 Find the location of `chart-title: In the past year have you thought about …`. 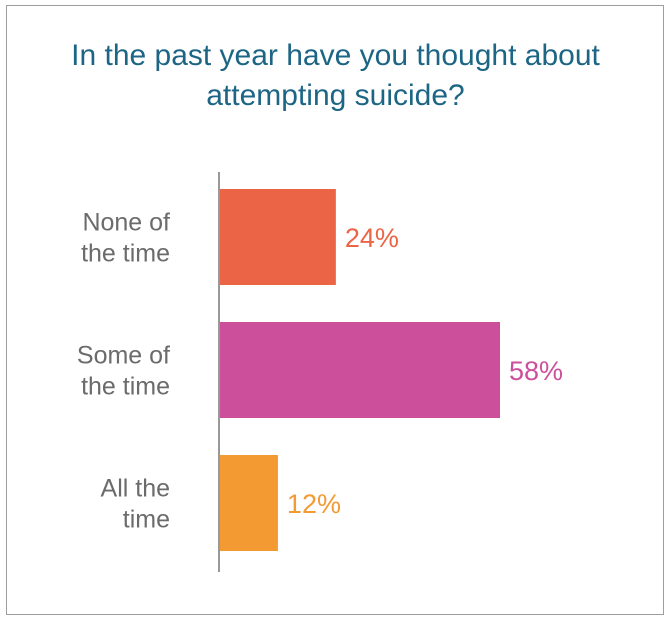

chart-title: In the past year have you thought about … is located at coordinates (335, 75).